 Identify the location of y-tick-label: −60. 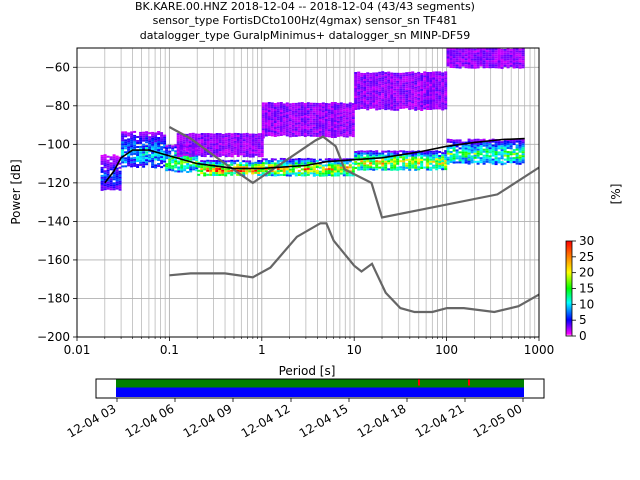
(57, 67).